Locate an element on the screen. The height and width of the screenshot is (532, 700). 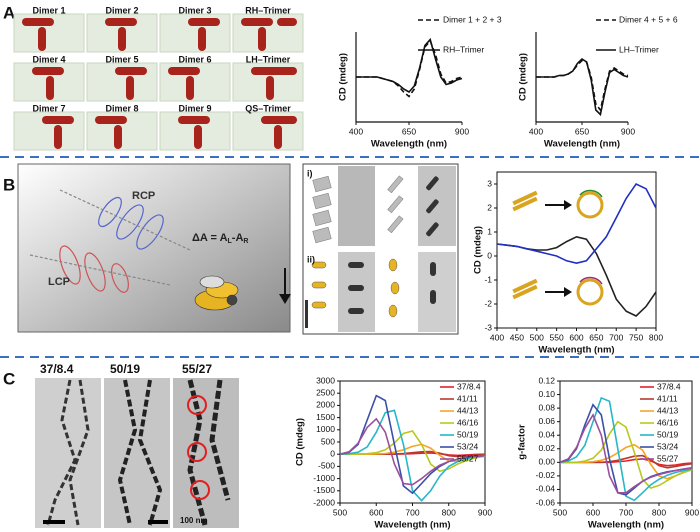
y-tick-label: 0.10 is located at coordinates (546, 394).